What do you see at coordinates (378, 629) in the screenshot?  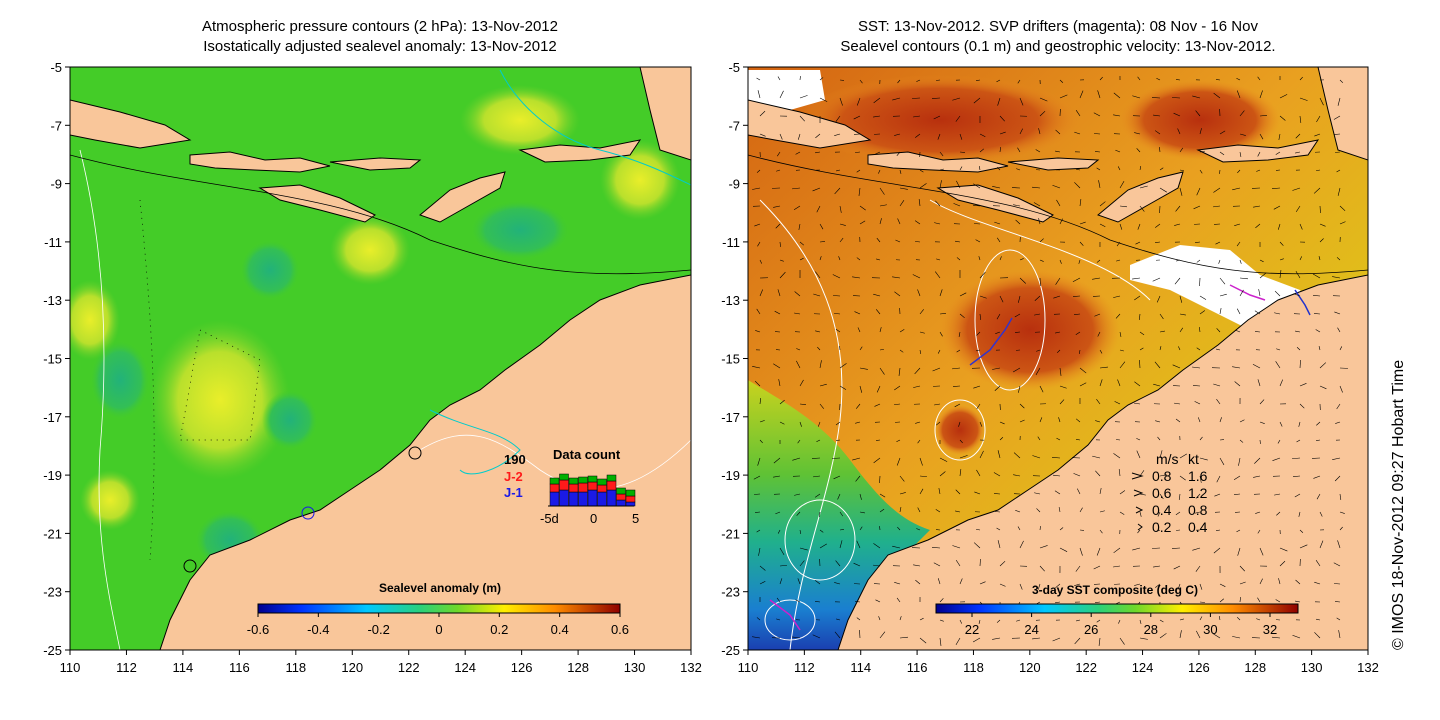 I see `colorbar-tick-label: -0.2` at bounding box center [378, 629].